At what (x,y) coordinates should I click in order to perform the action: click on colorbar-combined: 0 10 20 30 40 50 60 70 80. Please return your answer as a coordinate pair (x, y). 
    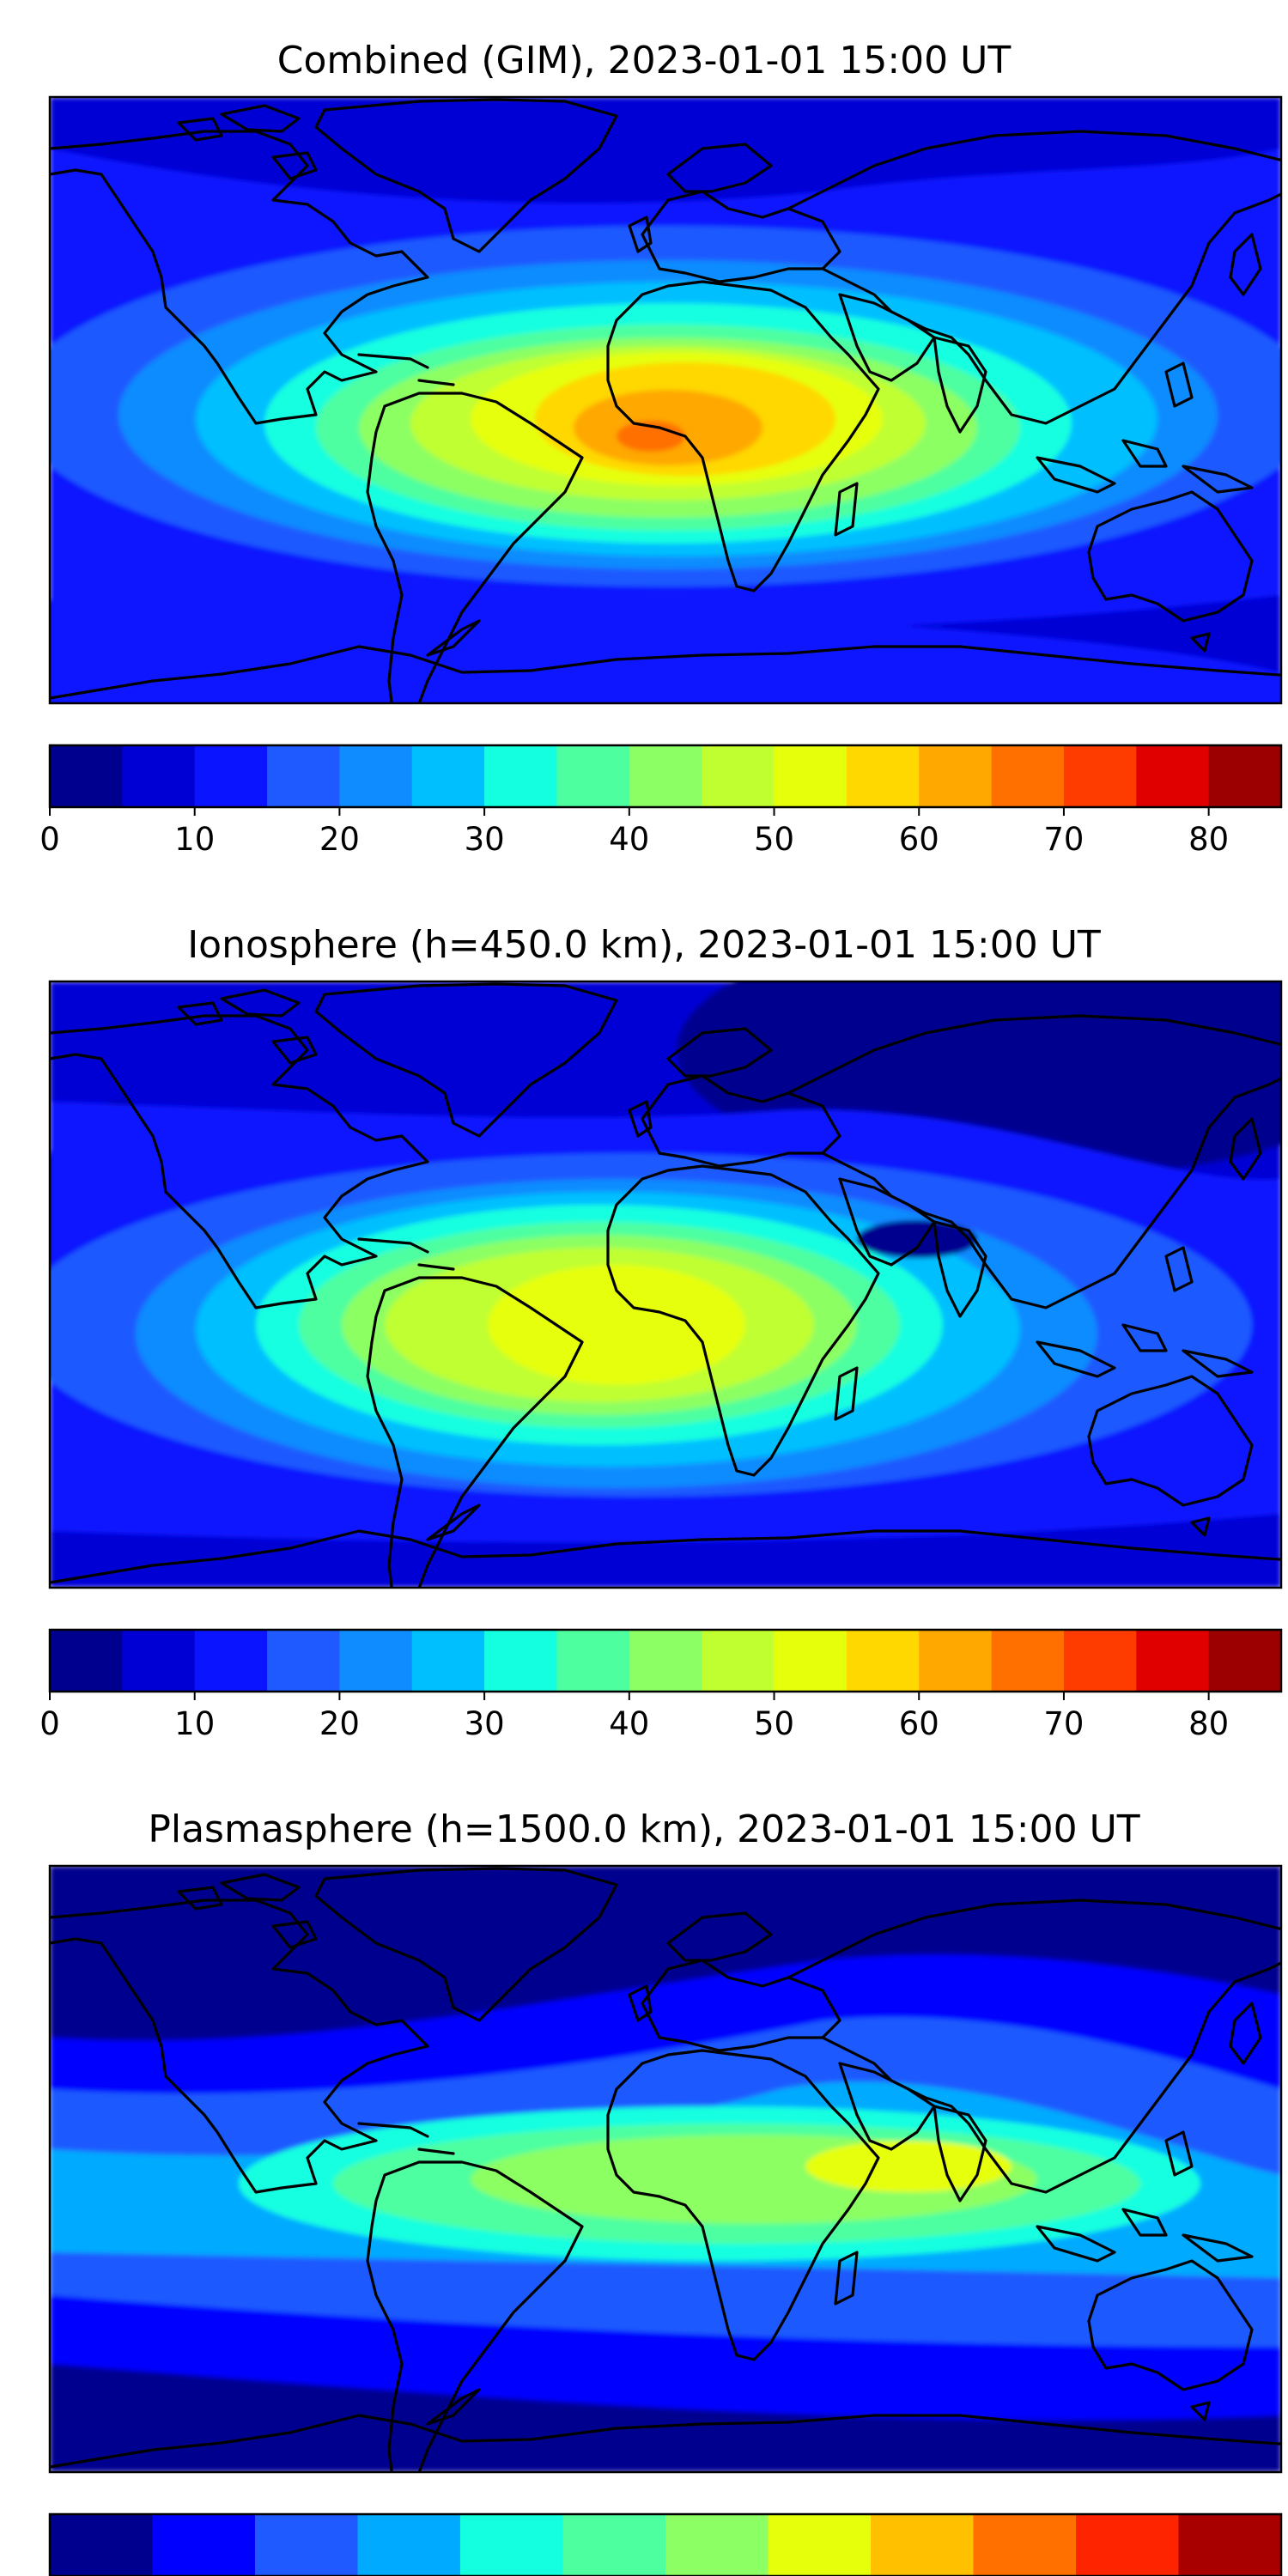
    Looking at the image, I should click on (661, 801).